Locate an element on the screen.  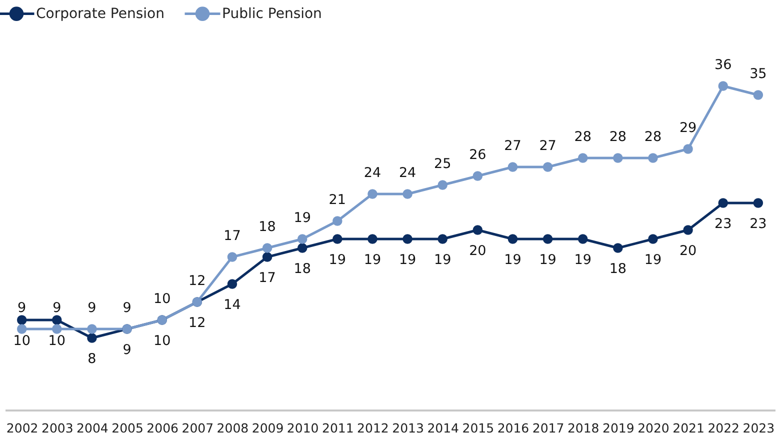
data-label: 8 is located at coordinates (92, 359).